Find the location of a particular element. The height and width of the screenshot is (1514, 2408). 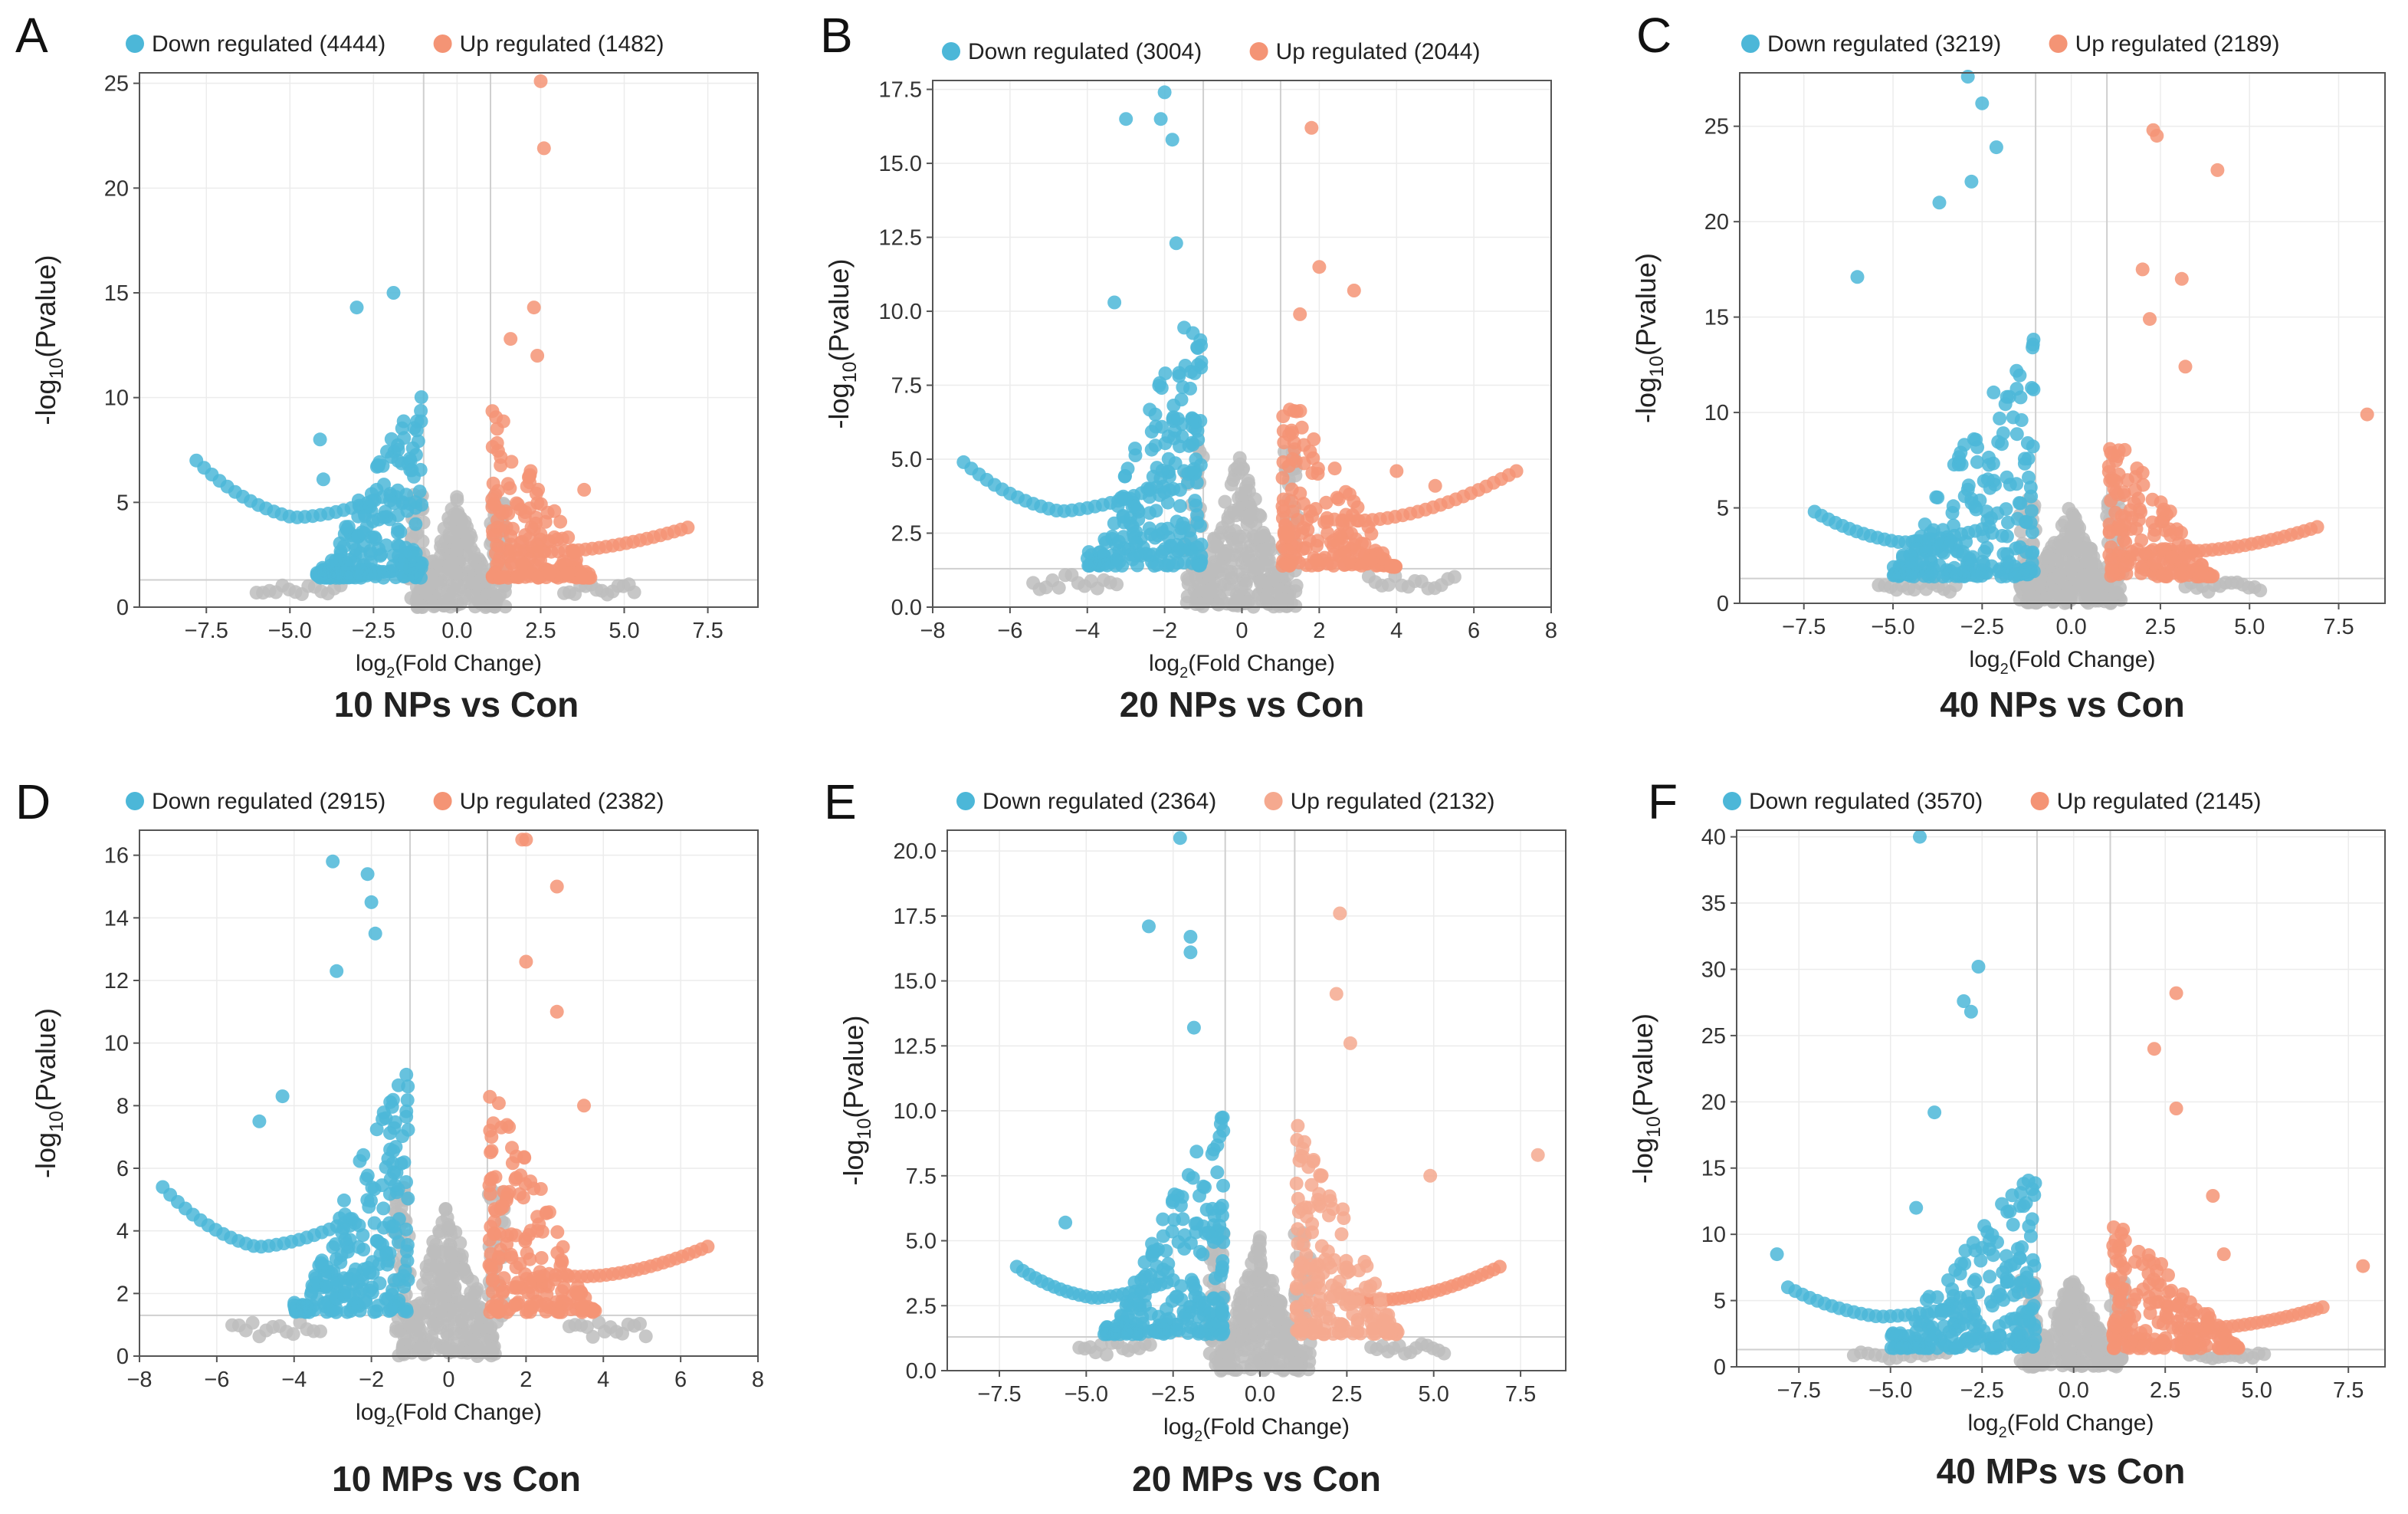

panel-caption: 40 NPs vs Con is located at coordinates (2062, 704).